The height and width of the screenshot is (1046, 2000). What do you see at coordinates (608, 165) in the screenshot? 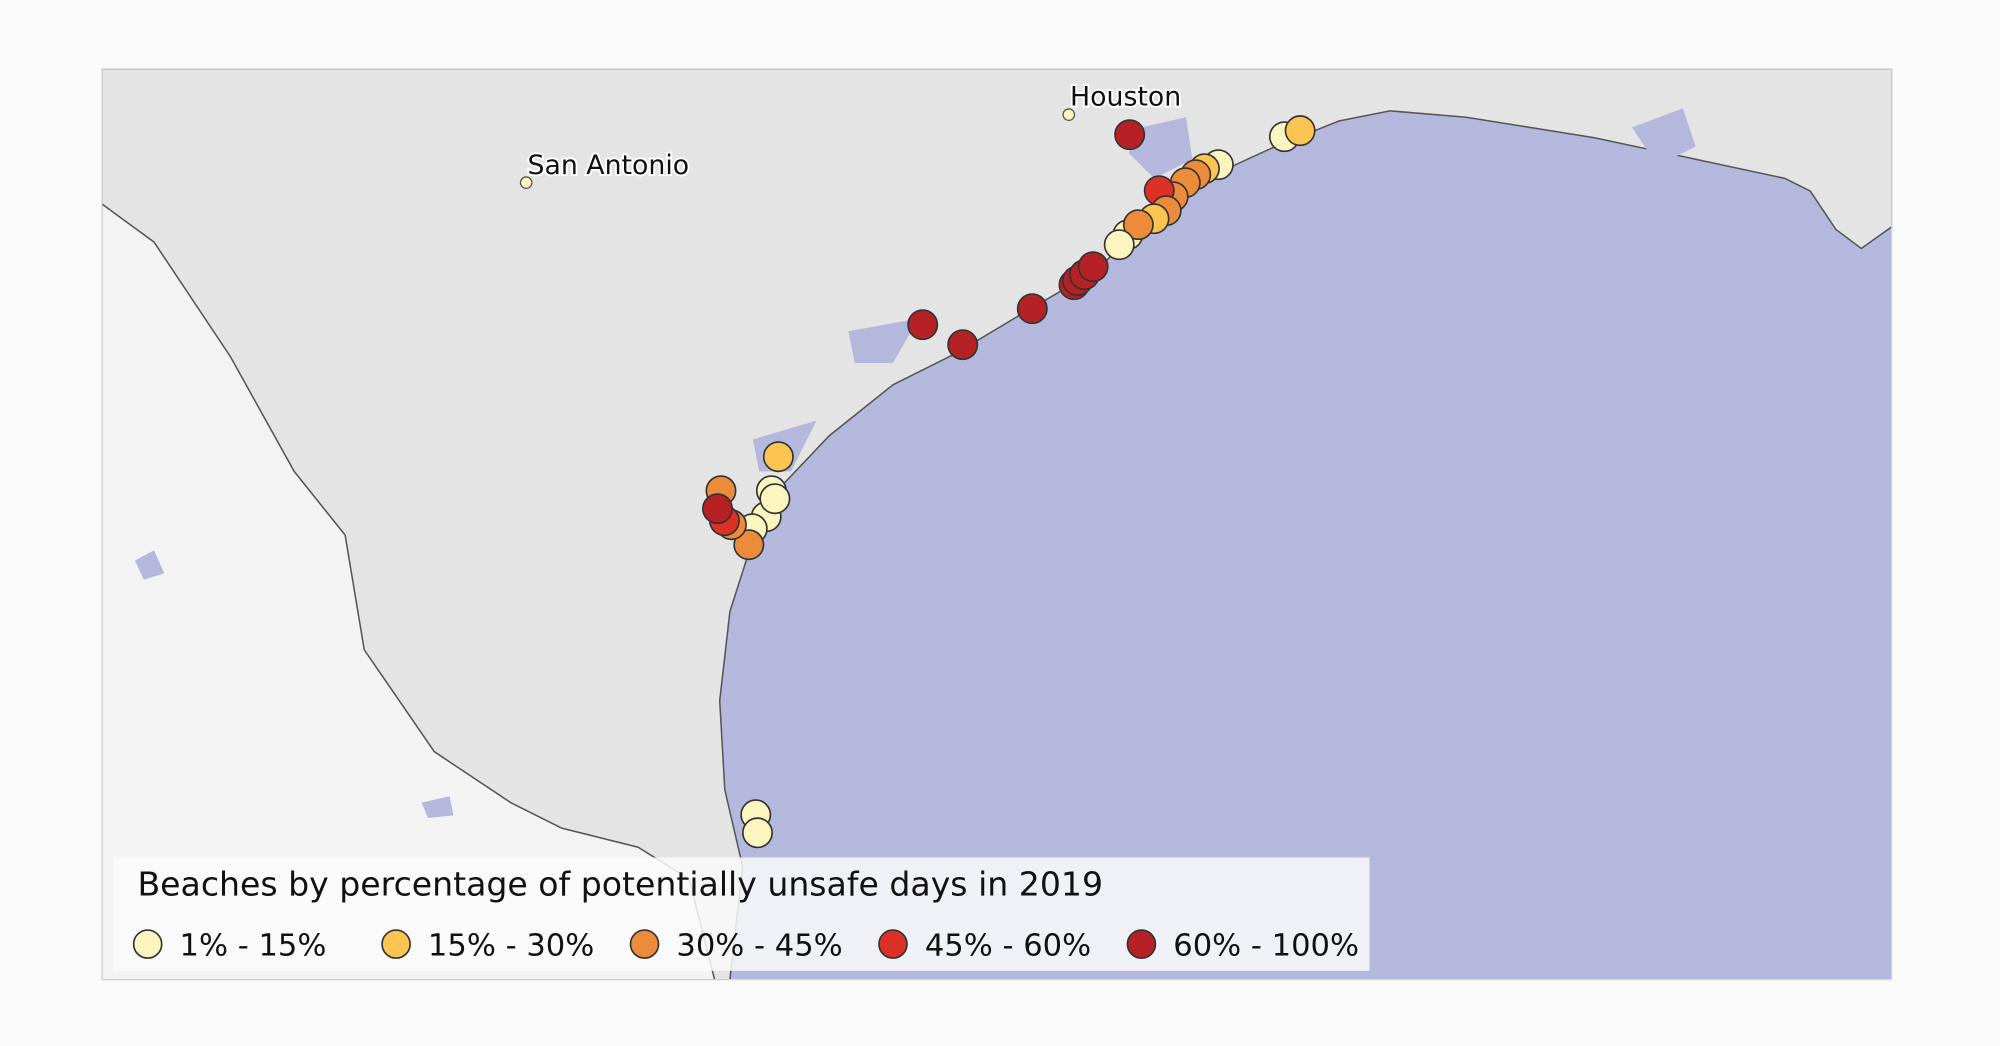
I see `city-label: San Antonio` at bounding box center [608, 165].